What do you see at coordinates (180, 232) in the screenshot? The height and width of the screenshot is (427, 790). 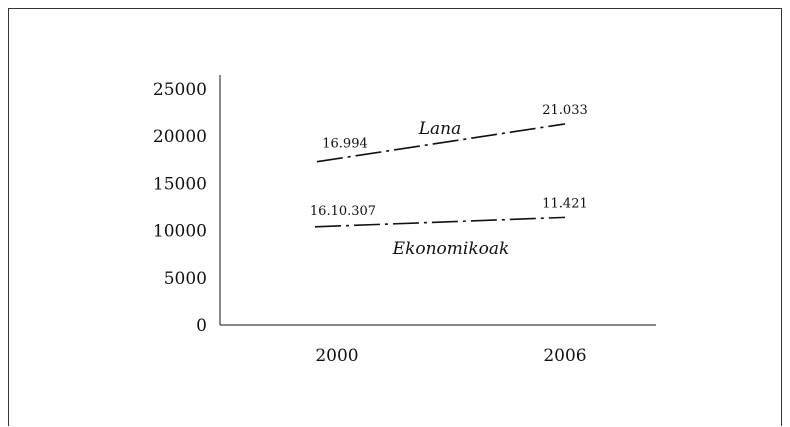 I see `y-tick-label: 10000` at bounding box center [180, 232].